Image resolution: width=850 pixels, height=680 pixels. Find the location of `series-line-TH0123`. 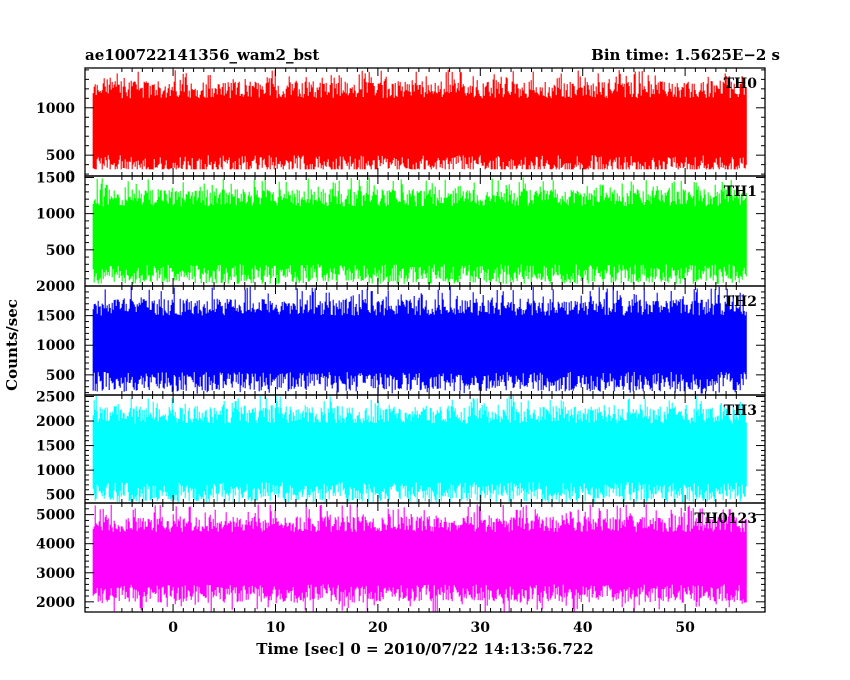

series-line-TH0123 is located at coordinates (419, 558).